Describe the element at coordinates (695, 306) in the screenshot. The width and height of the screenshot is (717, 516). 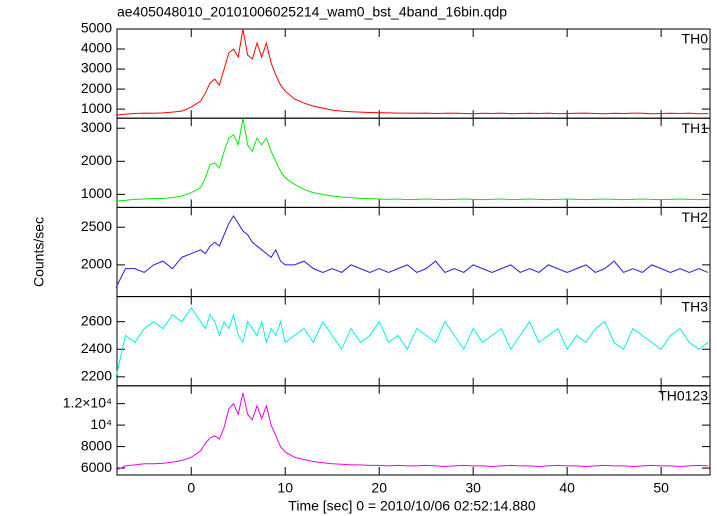
I see `panel-label: TH3` at that location.